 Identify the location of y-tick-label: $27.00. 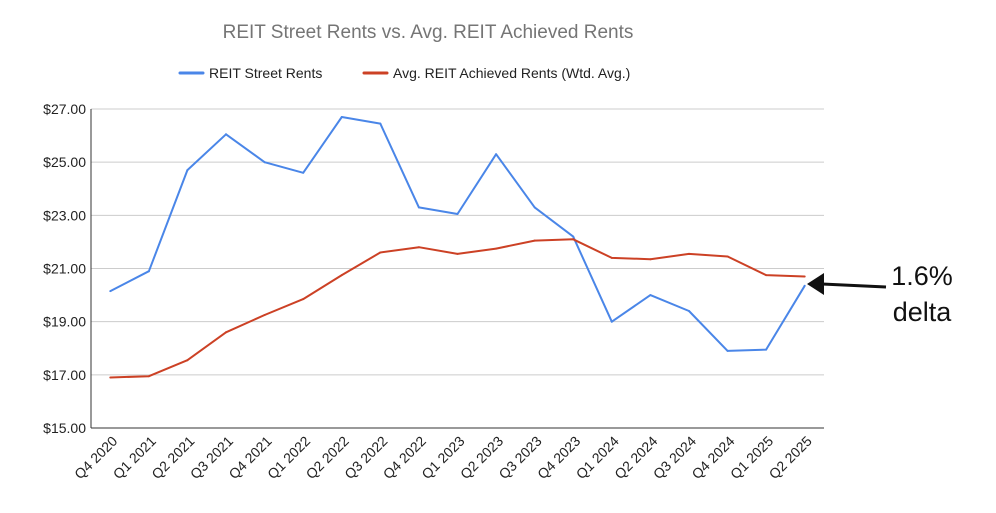
(64, 109).